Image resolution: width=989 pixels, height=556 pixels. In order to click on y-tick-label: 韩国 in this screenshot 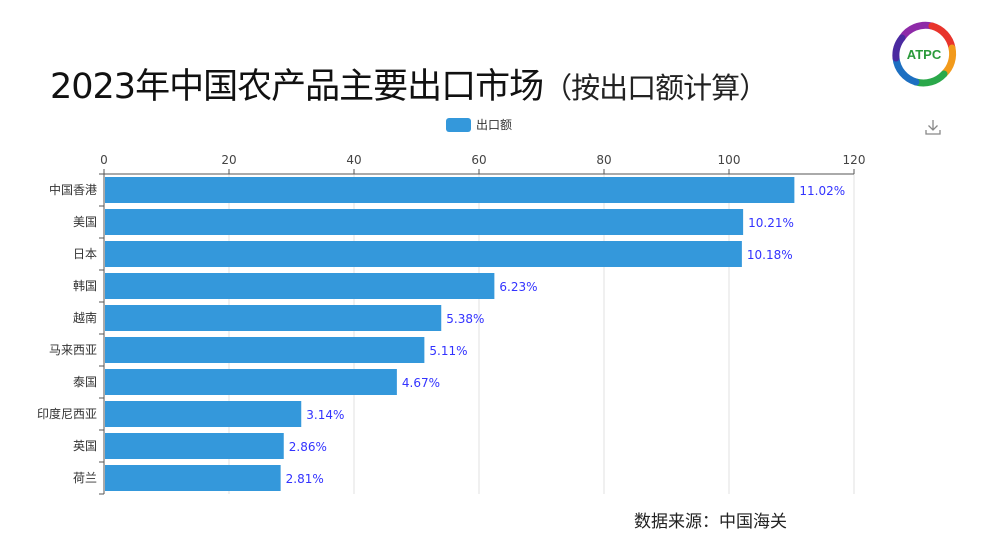, I will do `click(85, 285)`.